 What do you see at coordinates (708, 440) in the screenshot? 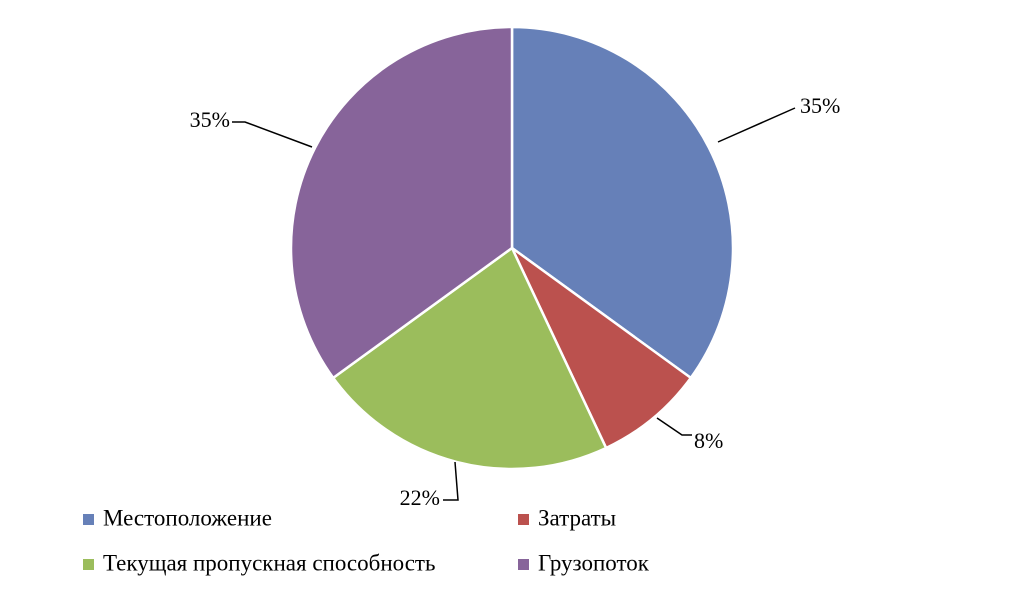
I see `data-label-2: 8%` at bounding box center [708, 440].